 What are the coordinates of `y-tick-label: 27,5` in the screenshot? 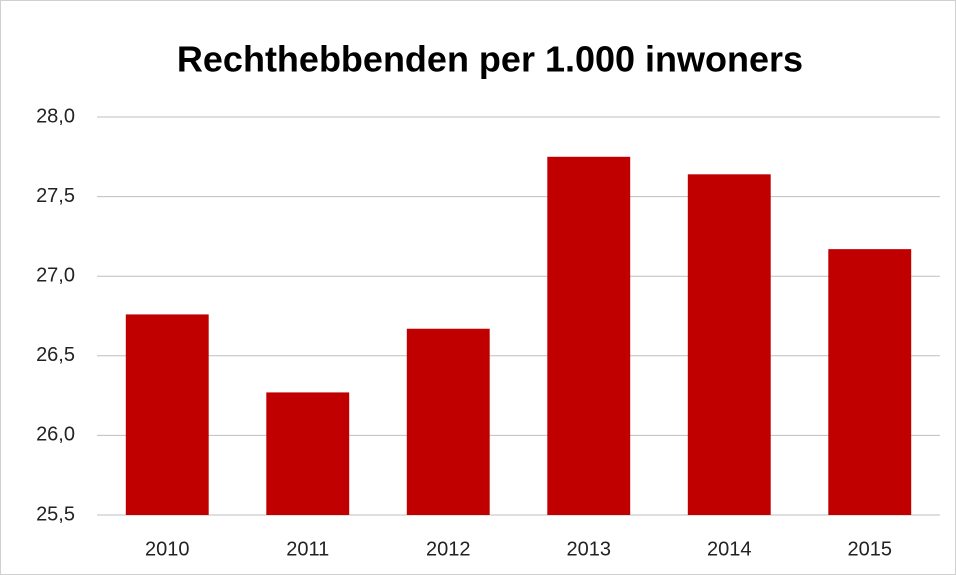 It's located at (55, 196).